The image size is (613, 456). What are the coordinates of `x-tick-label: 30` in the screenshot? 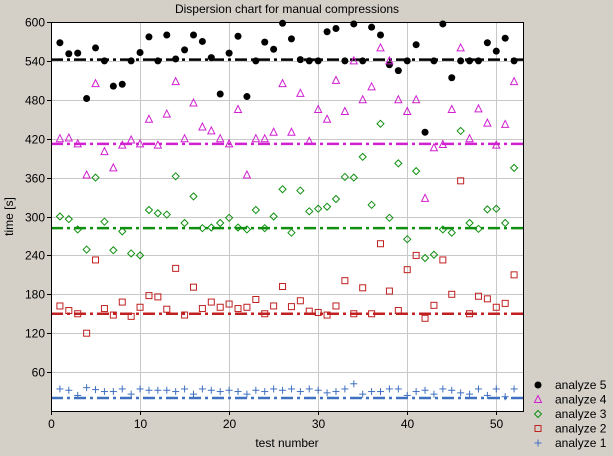 It's located at (319, 424).